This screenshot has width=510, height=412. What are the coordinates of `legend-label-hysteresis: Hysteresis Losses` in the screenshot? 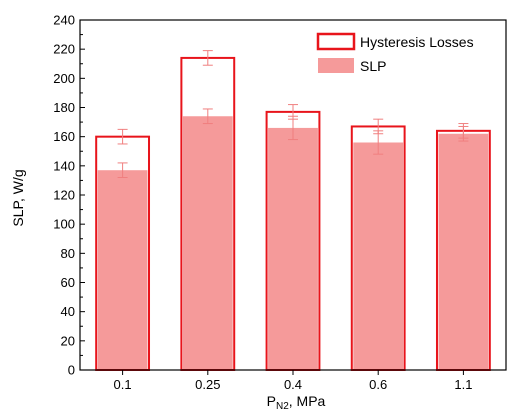 It's located at (417, 42).